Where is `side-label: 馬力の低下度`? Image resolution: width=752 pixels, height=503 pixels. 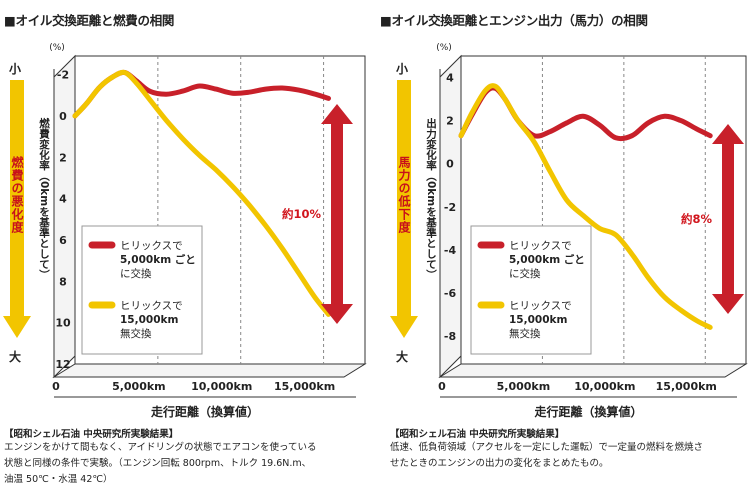
side-label: 馬力の低下度 is located at coordinates (404, 195).